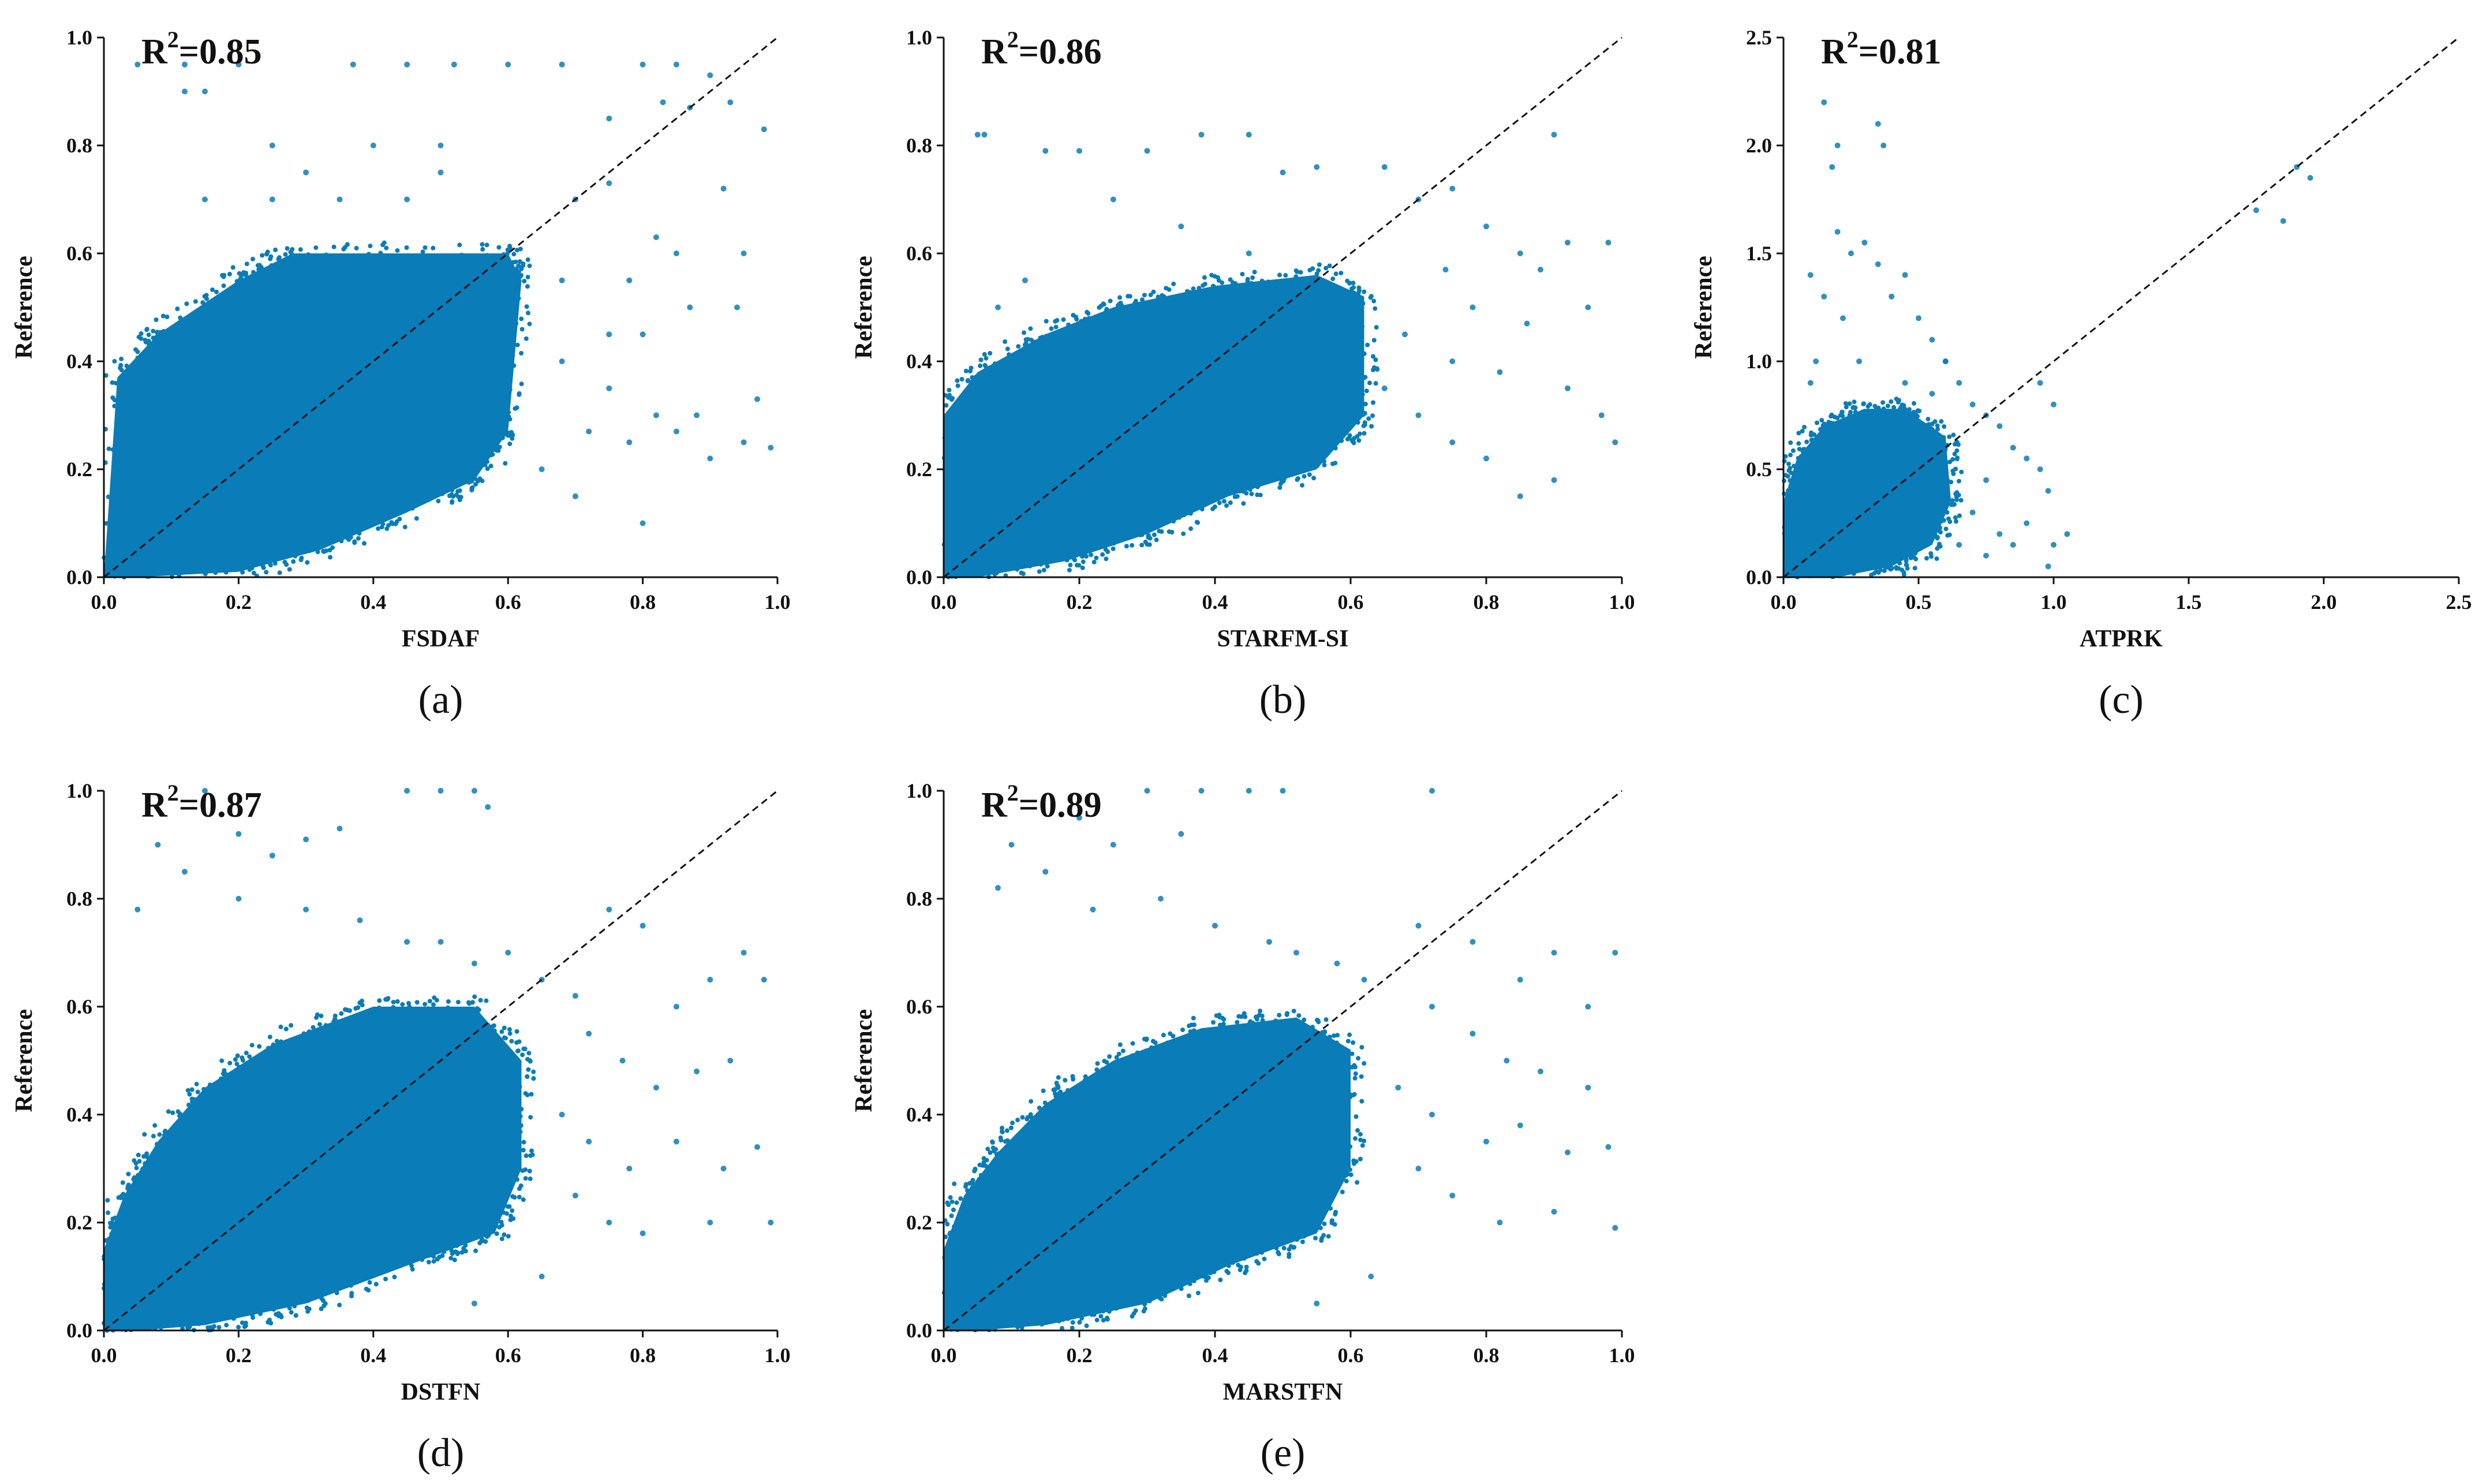 The image size is (2479, 1484). I want to click on cloud-edge-points, so click(317, 410).